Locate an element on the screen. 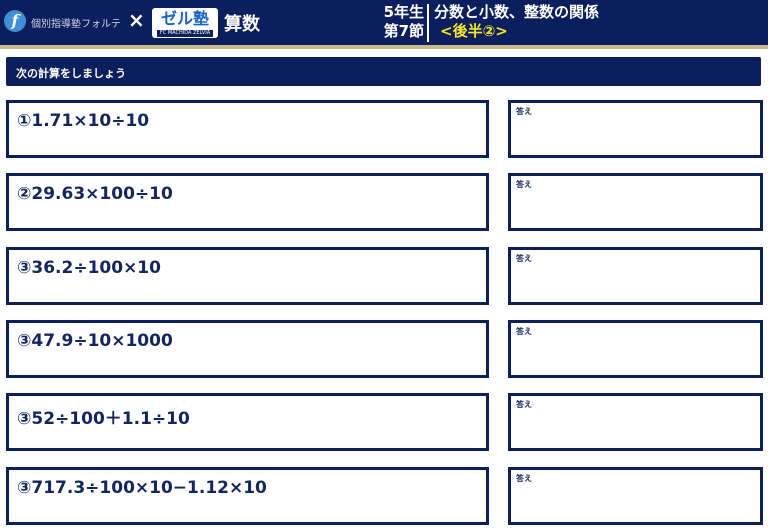  instruction-bar: 次の計算をしましょう is located at coordinates (383, 71).